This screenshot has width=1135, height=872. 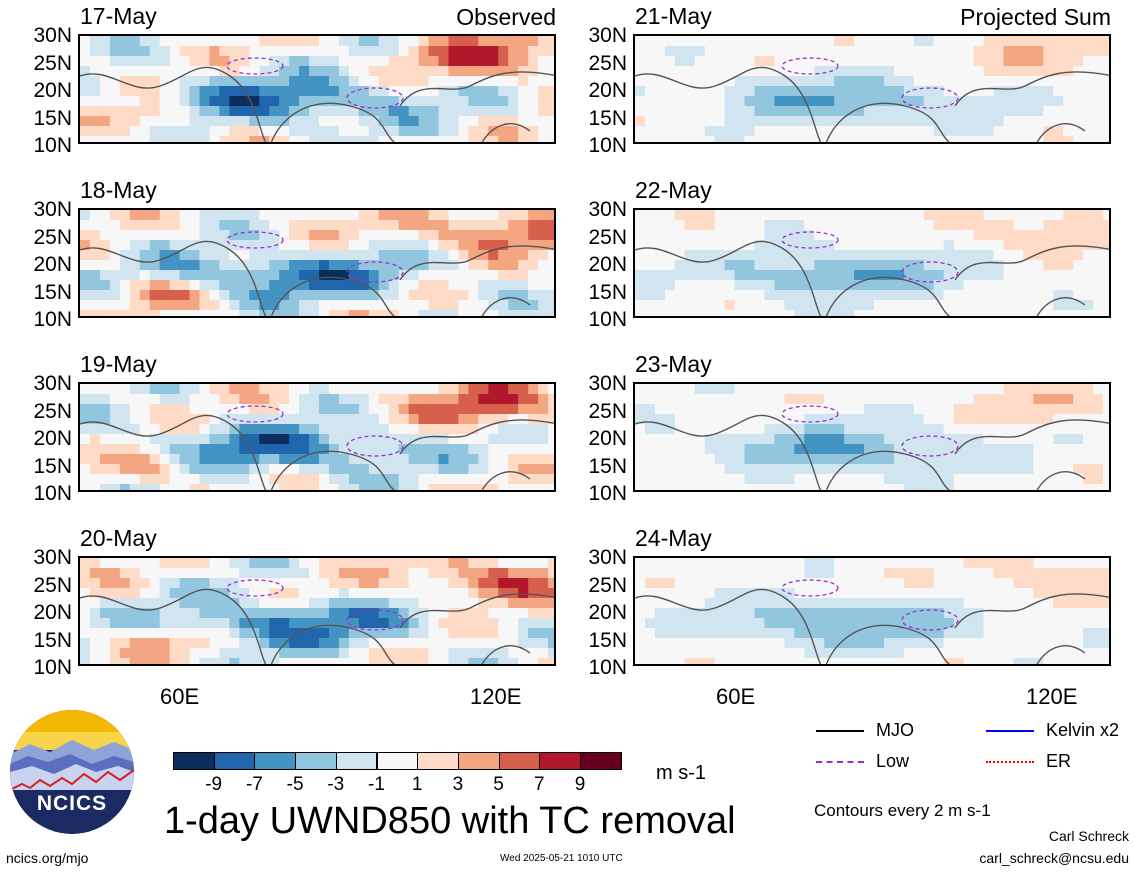 I want to click on panel-date-23-may: 23-May, so click(x=673, y=364).